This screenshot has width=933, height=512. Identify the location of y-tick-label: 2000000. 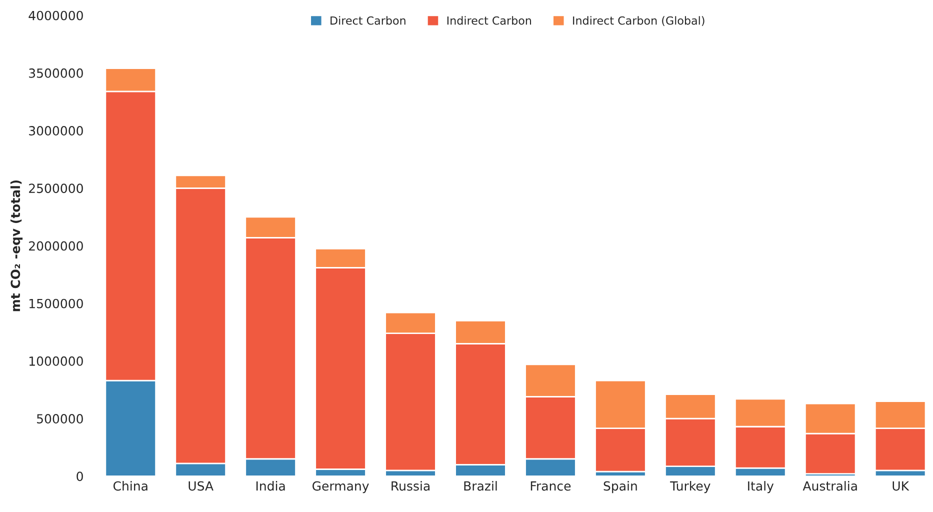
(56, 246).